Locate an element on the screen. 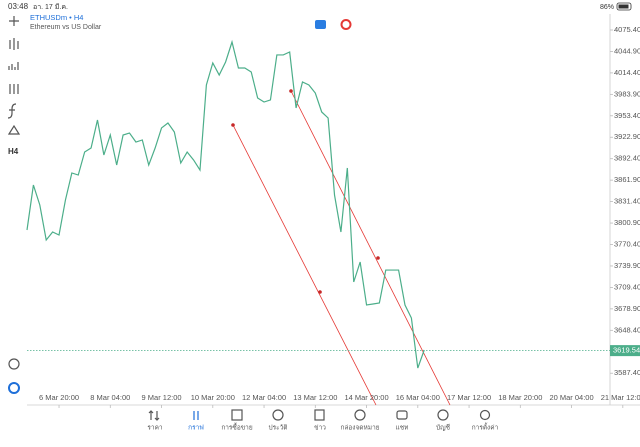  battery-icon is located at coordinates (624, 6).